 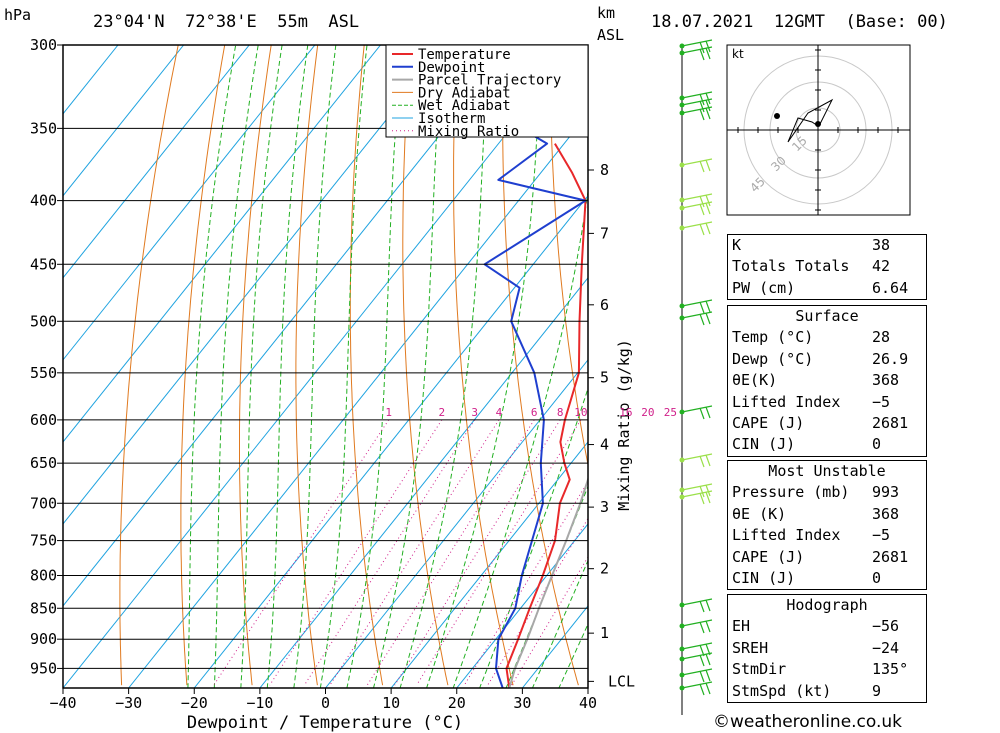 I want to click on height-tick-label: LCL, so click(x=621, y=681).